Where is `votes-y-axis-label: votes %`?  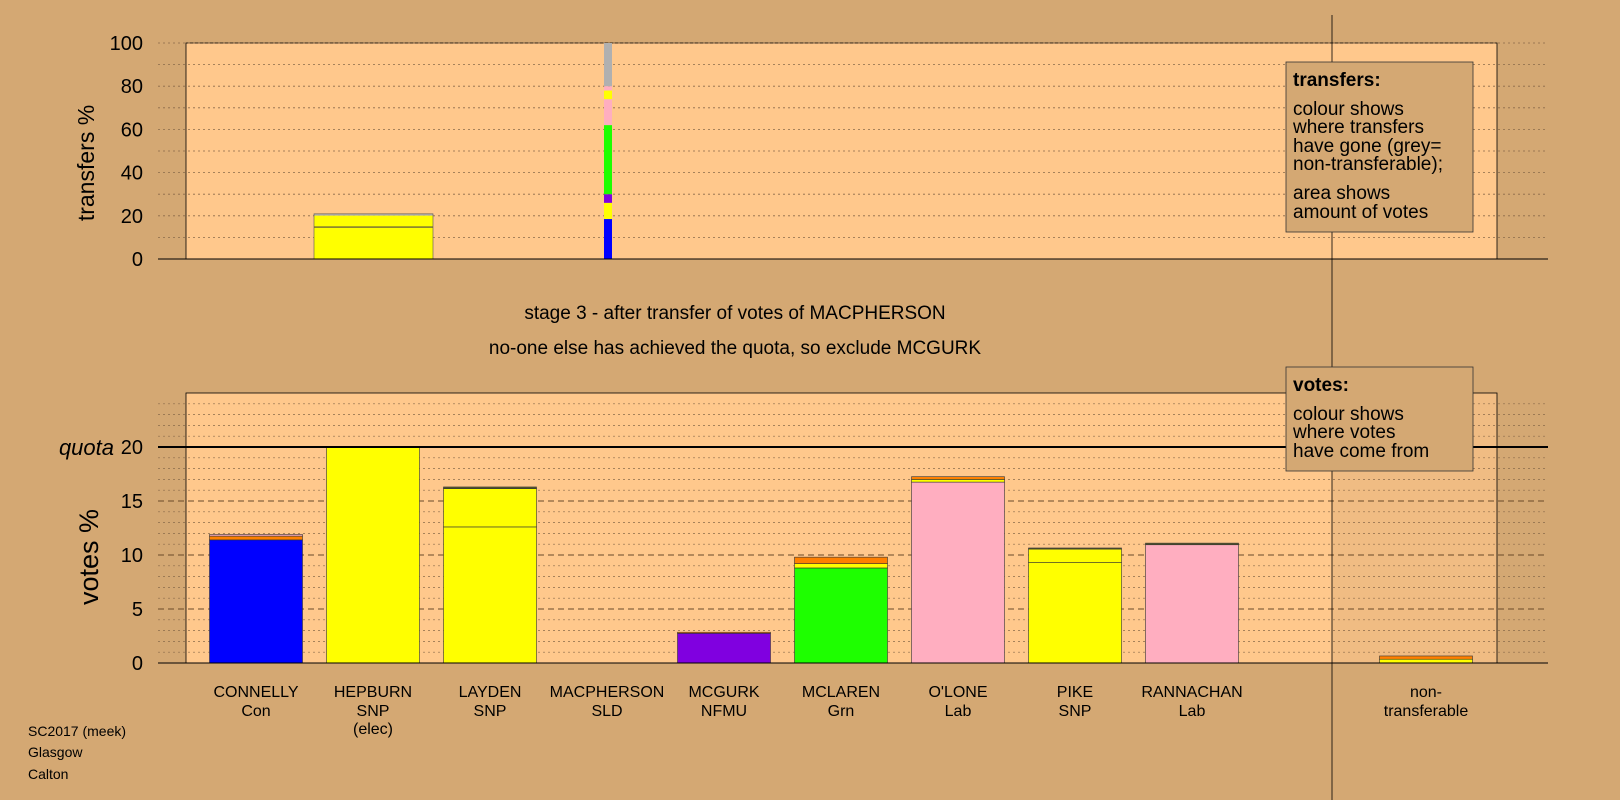 votes-y-axis-label: votes % is located at coordinates (89, 557).